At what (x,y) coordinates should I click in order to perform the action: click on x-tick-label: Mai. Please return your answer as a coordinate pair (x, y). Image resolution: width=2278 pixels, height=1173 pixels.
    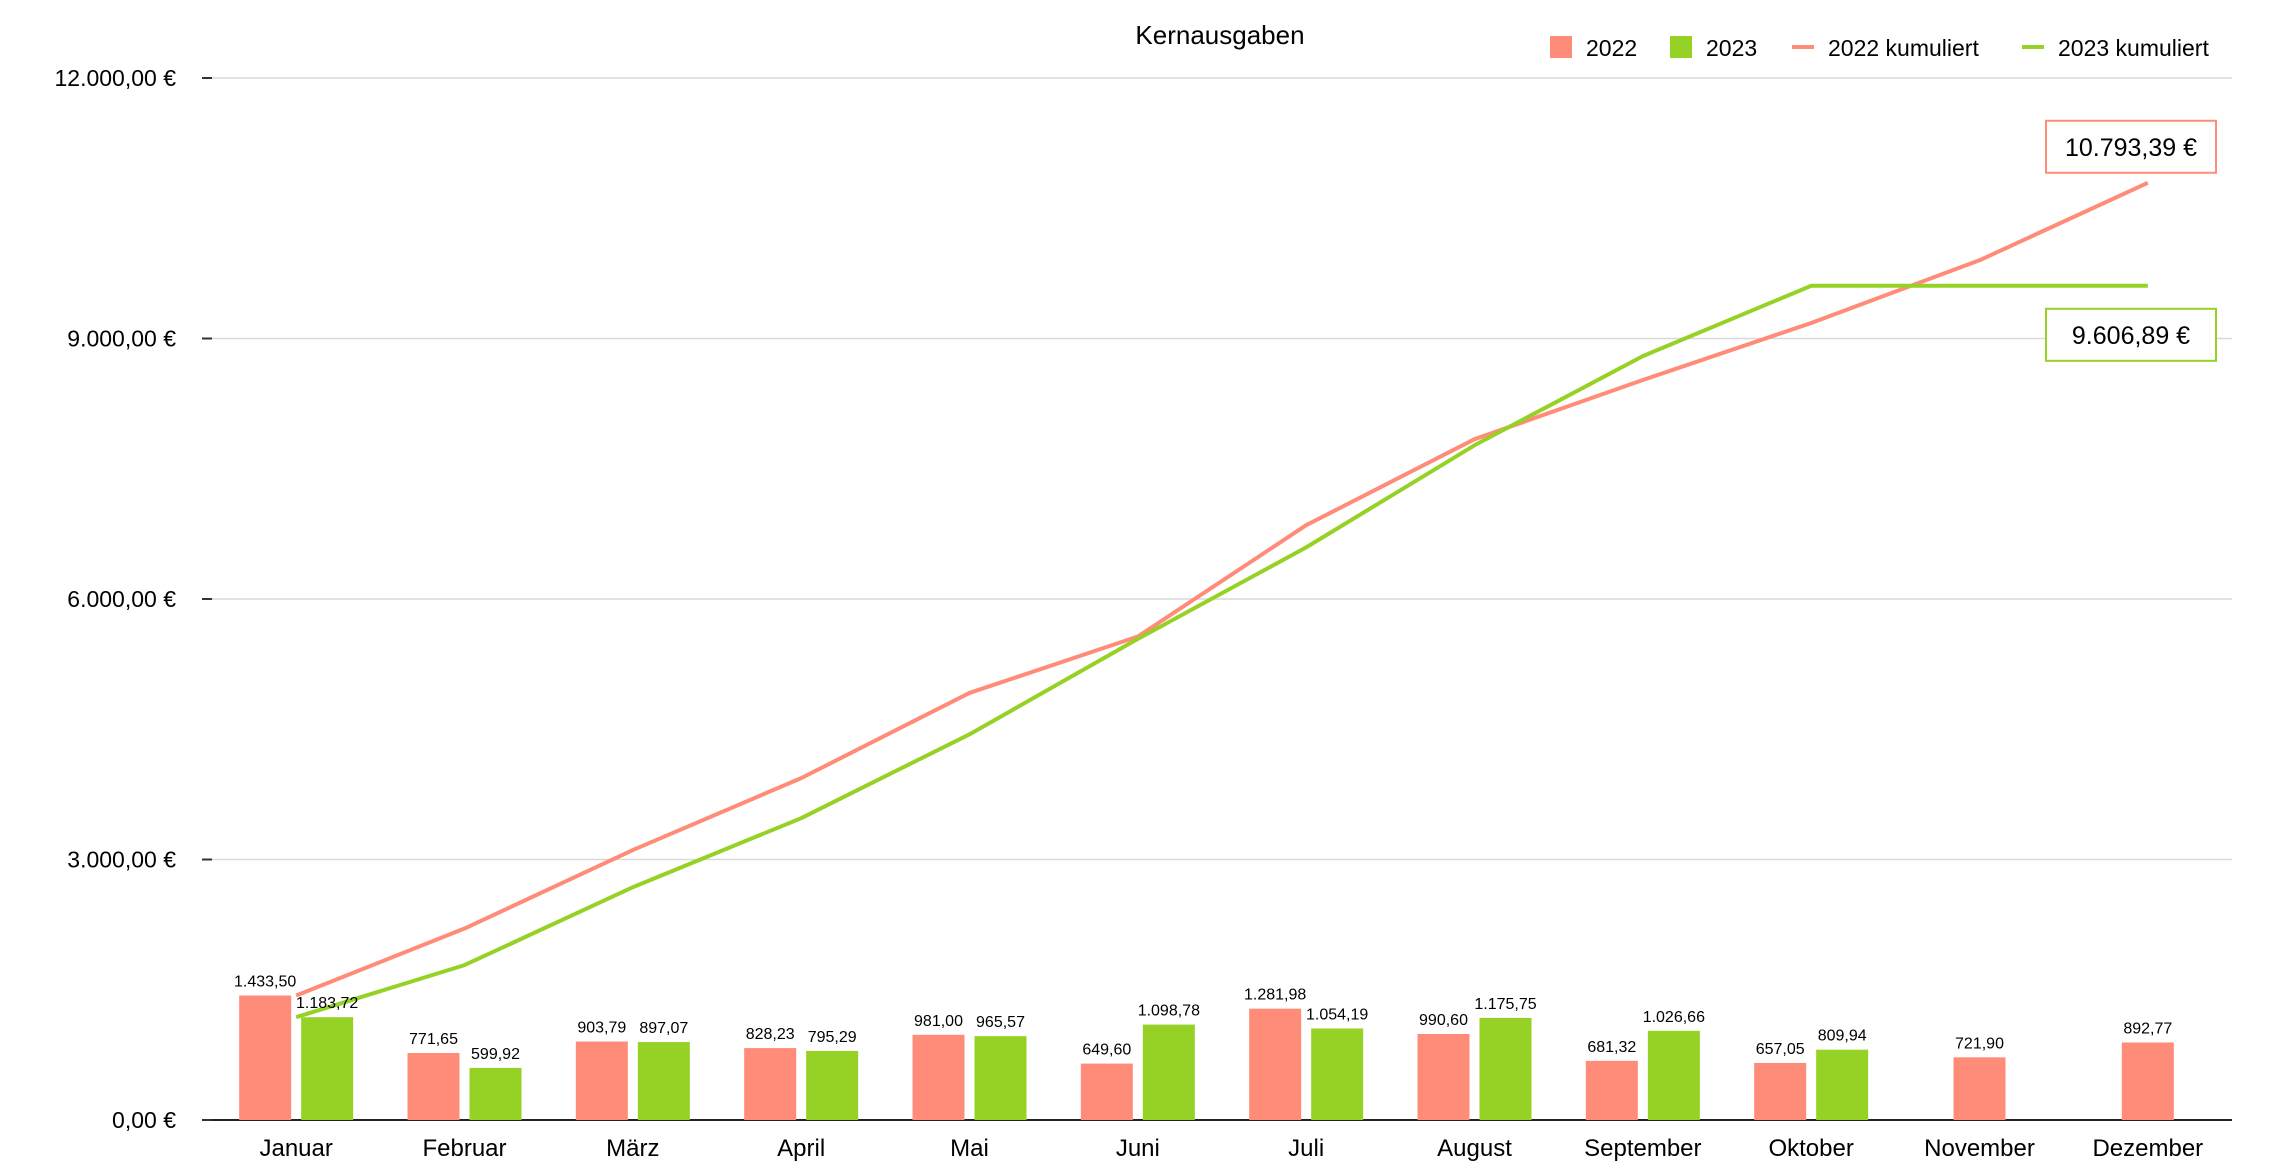
    Looking at the image, I should click on (969, 1148).